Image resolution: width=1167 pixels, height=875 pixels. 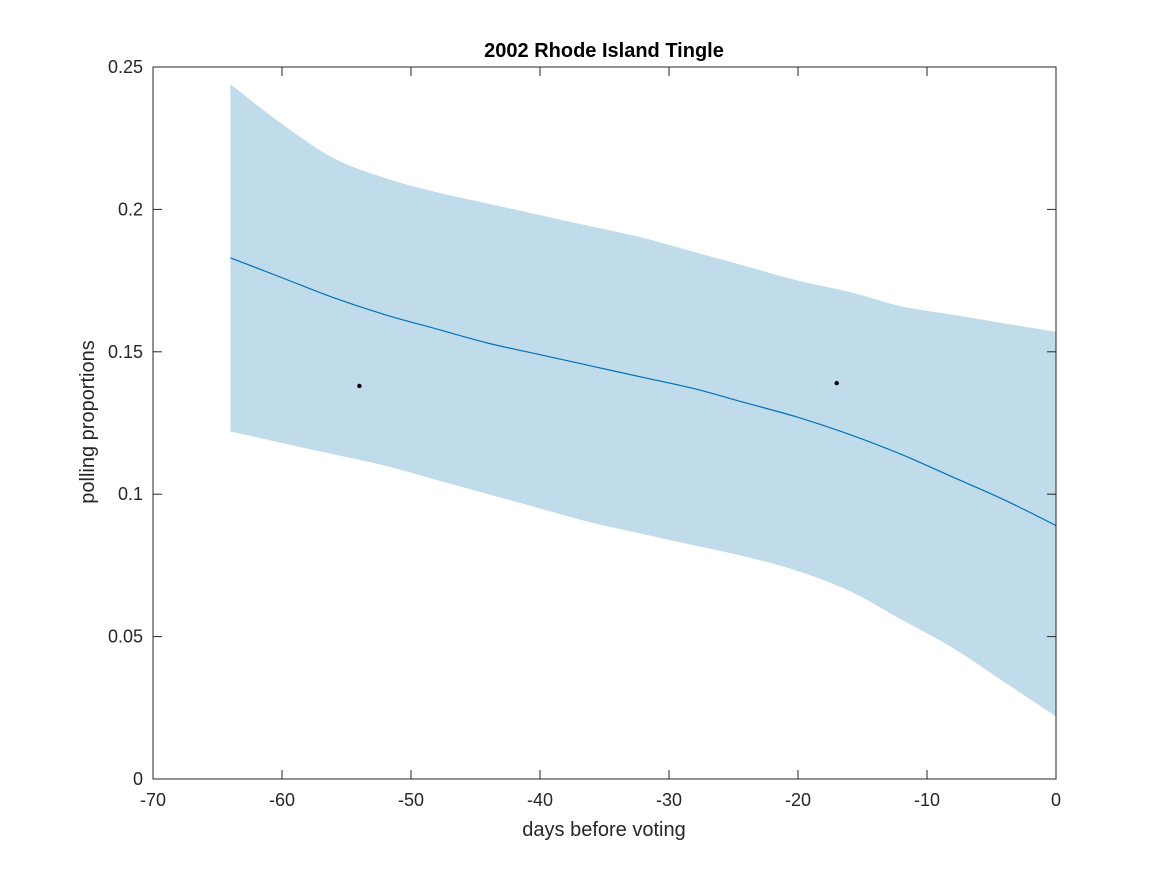 I want to click on x-tick-label: -50, so click(x=411, y=800).